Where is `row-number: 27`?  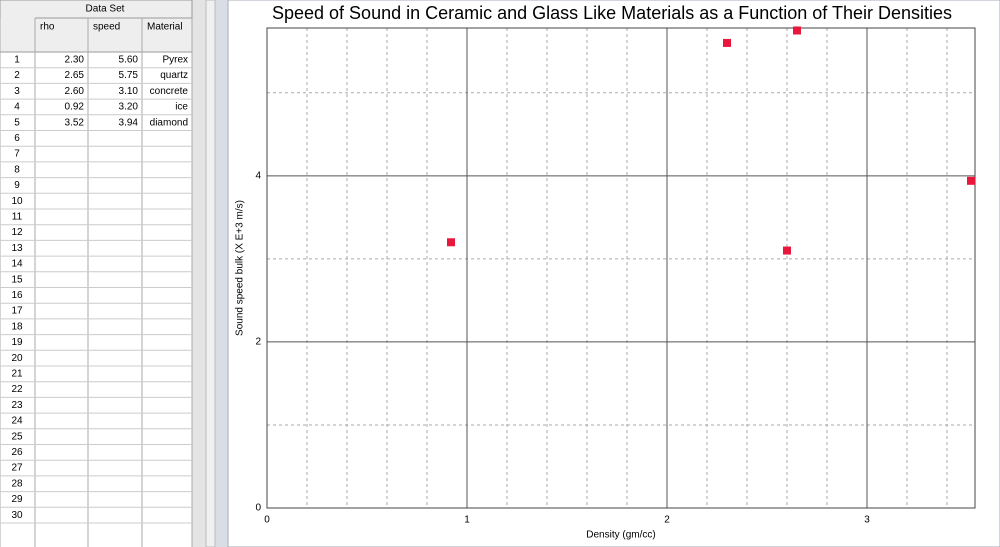 row-number: 27 is located at coordinates (17, 468).